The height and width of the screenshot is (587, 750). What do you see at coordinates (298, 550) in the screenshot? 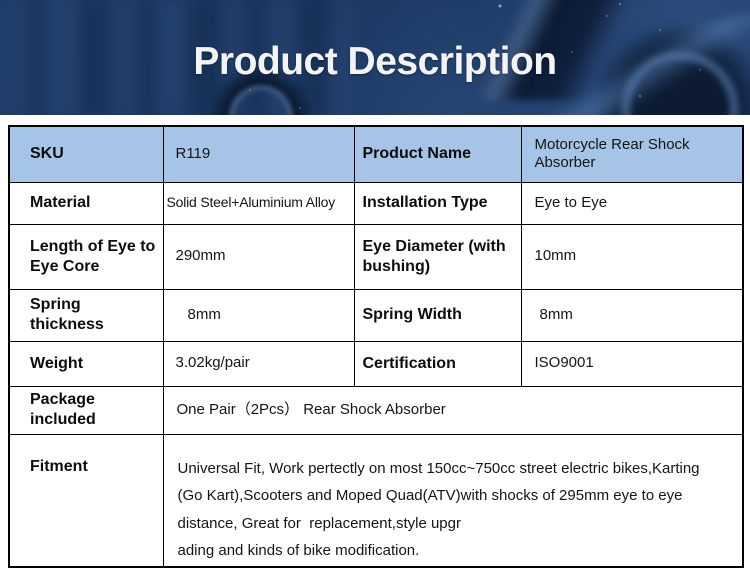
I see `fitment-text-line-4: ading and kinds of bike modification.` at bounding box center [298, 550].